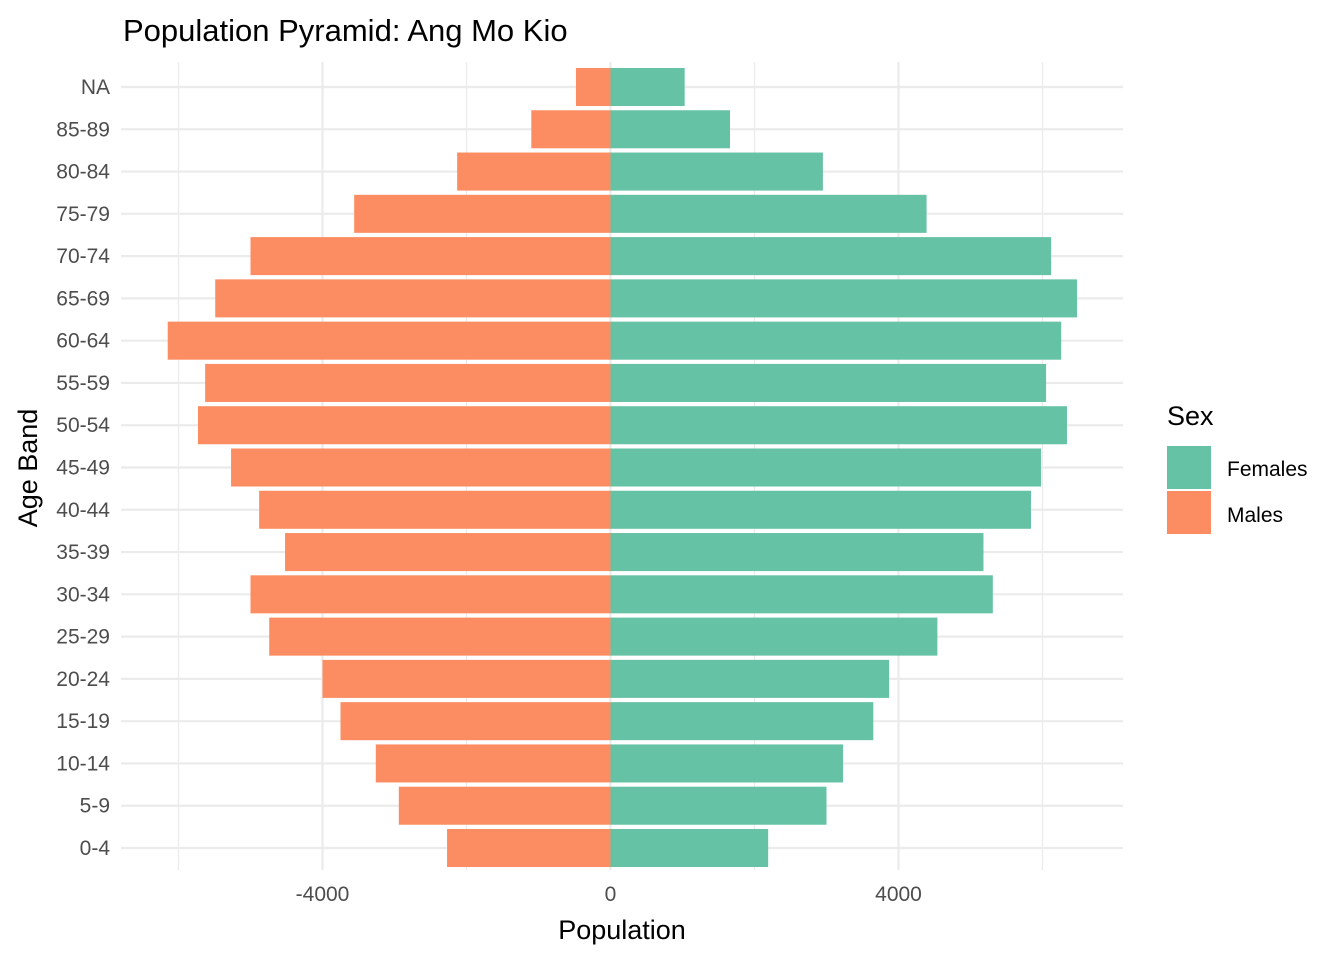 This screenshot has height=965, width=1344. What do you see at coordinates (83, 594) in the screenshot?
I see `y-tick-label: 30-34` at bounding box center [83, 594].